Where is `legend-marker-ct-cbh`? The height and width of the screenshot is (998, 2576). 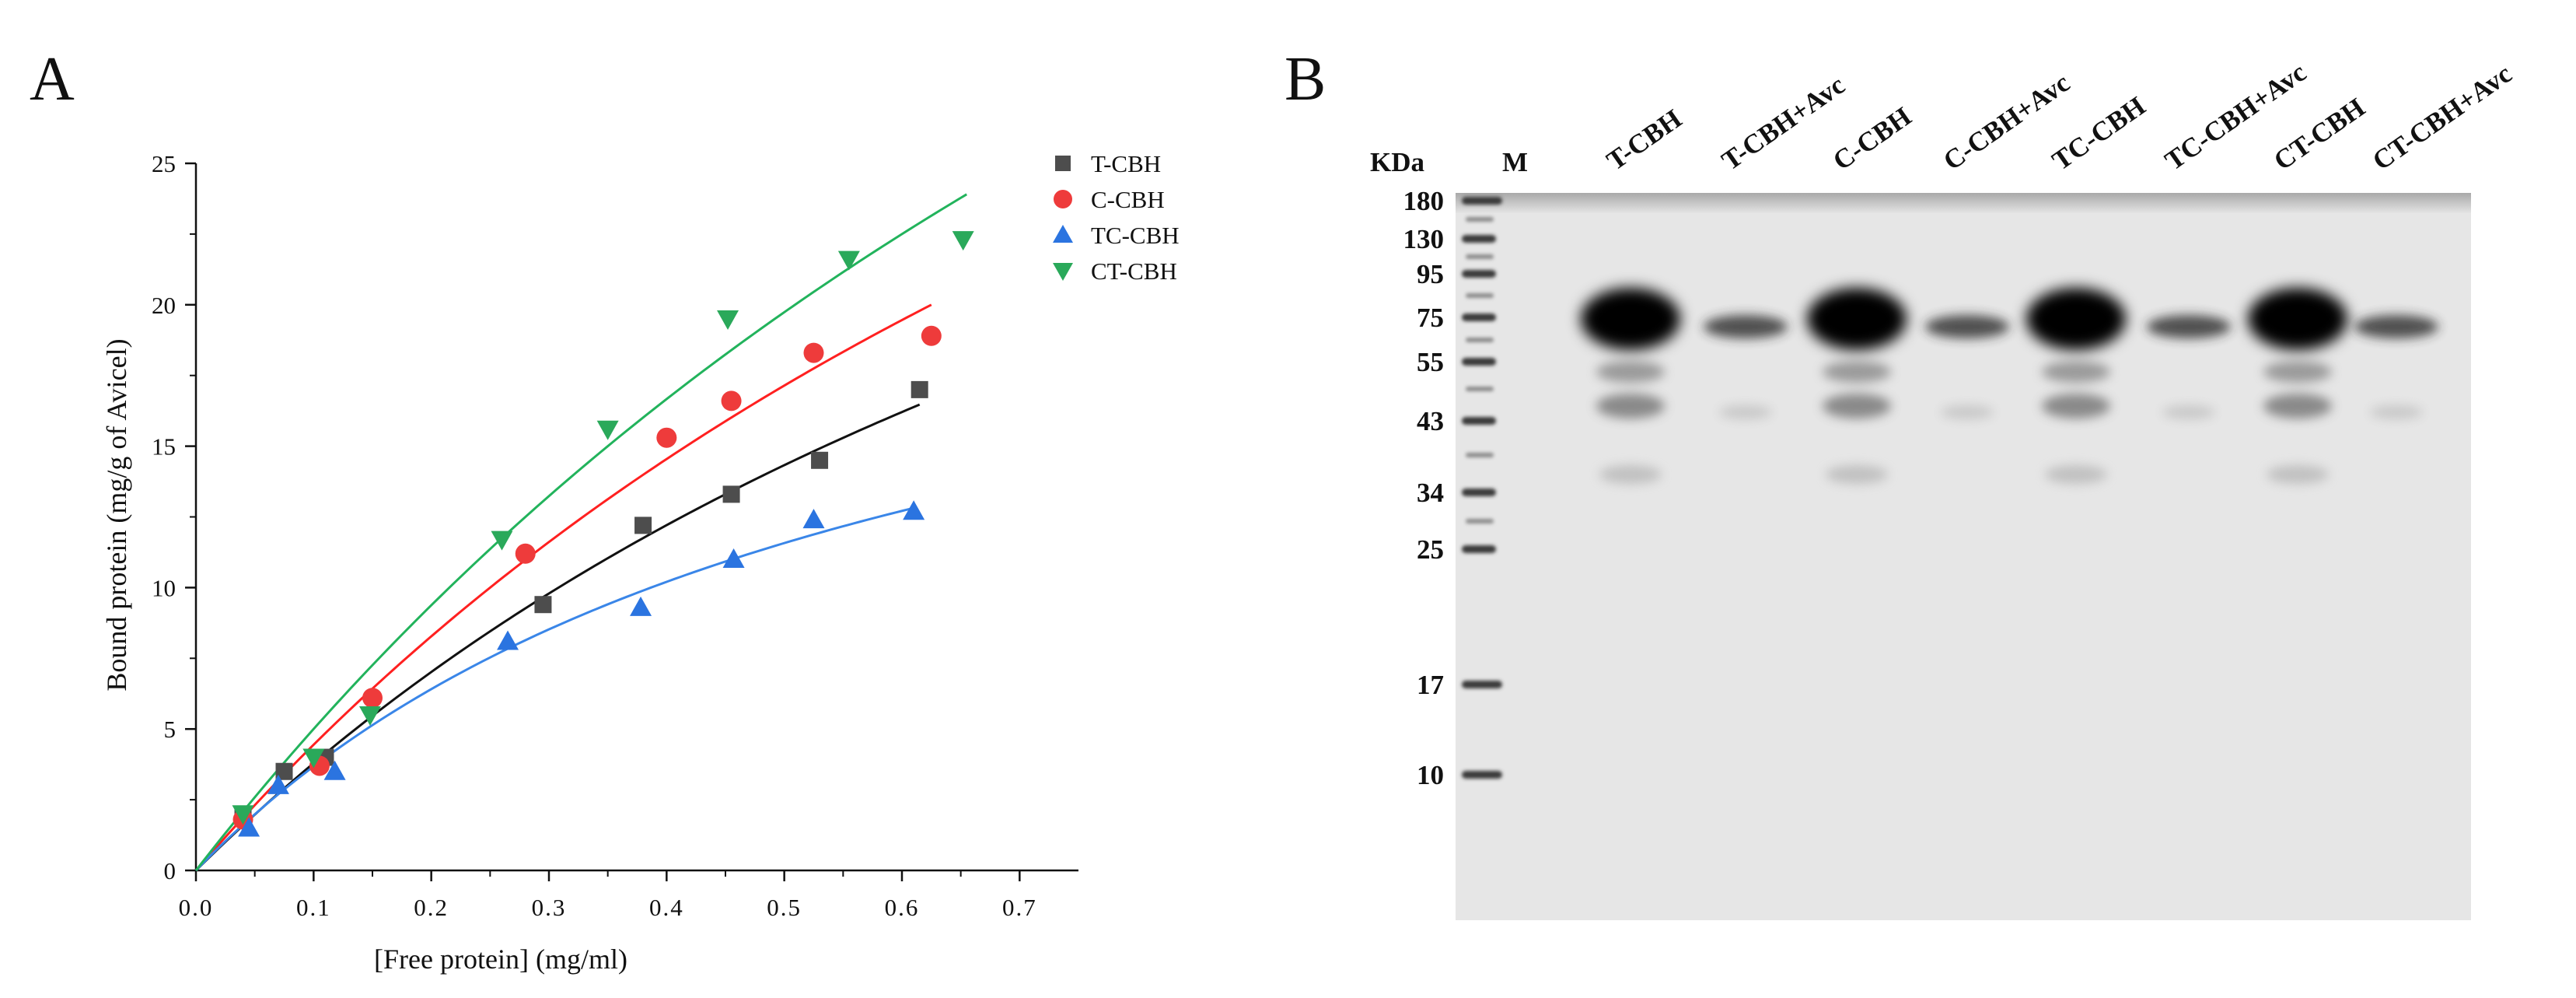 legend-marker-ct-cbh is located at coordinates (1063, 272).